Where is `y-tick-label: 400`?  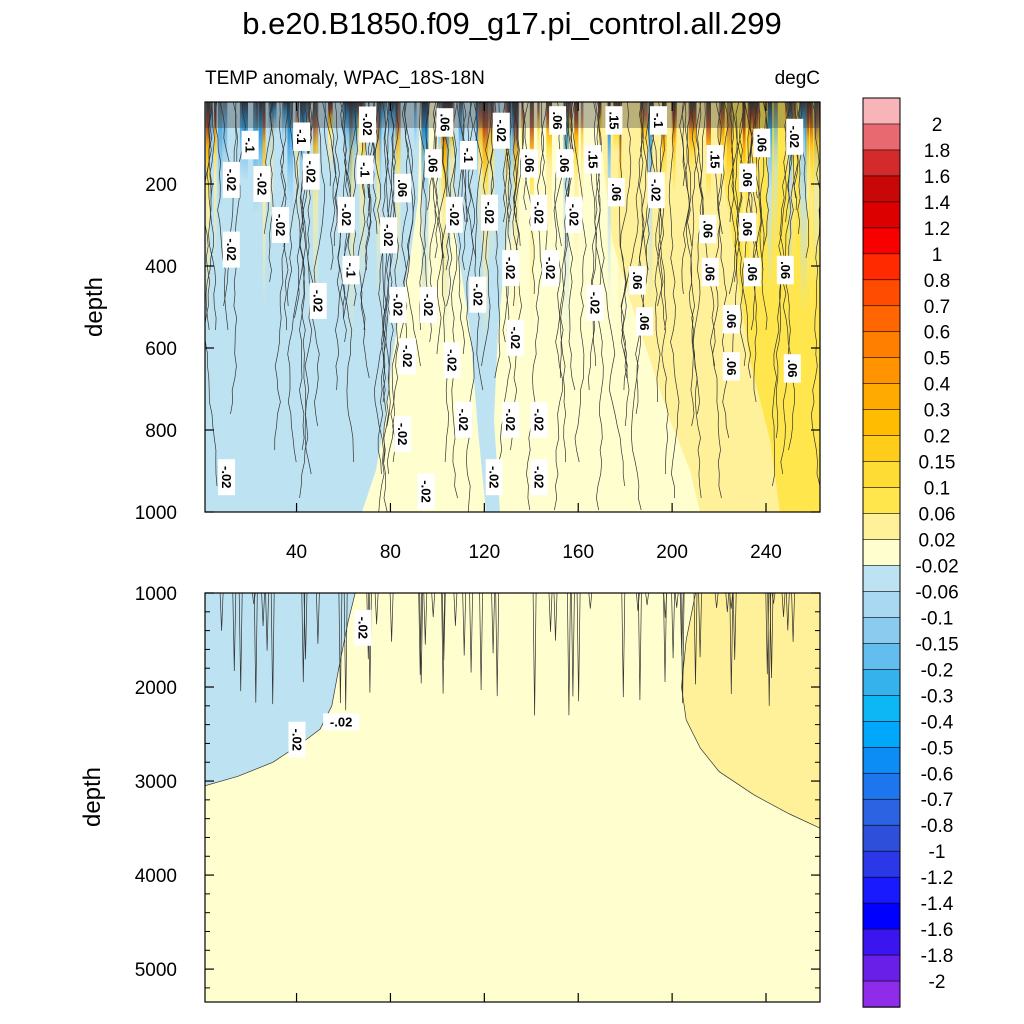 y-tick-label: 400 is located at coordinates (161, 267).